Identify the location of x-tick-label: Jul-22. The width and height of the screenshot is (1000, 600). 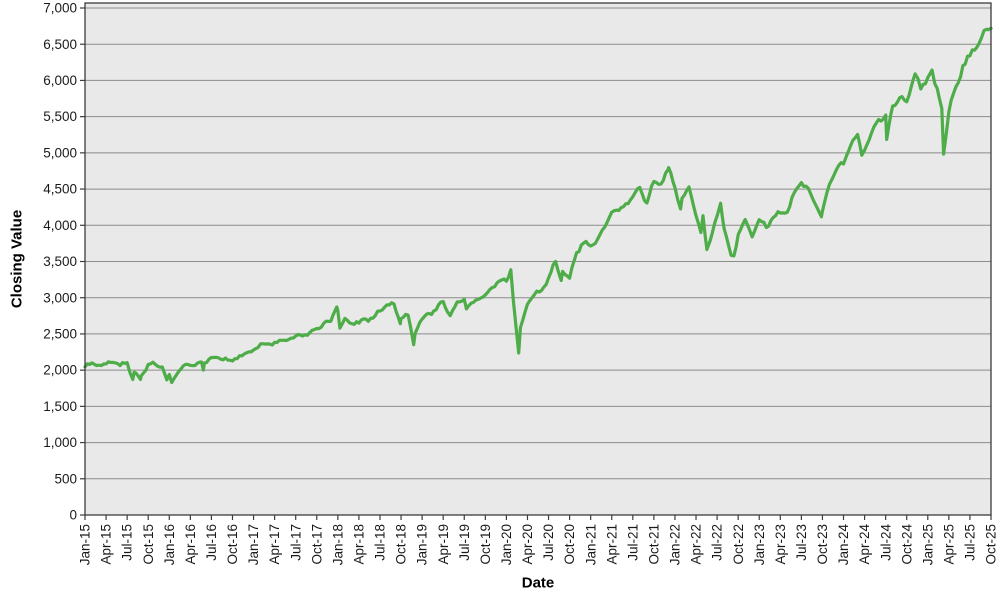
(717, 542).